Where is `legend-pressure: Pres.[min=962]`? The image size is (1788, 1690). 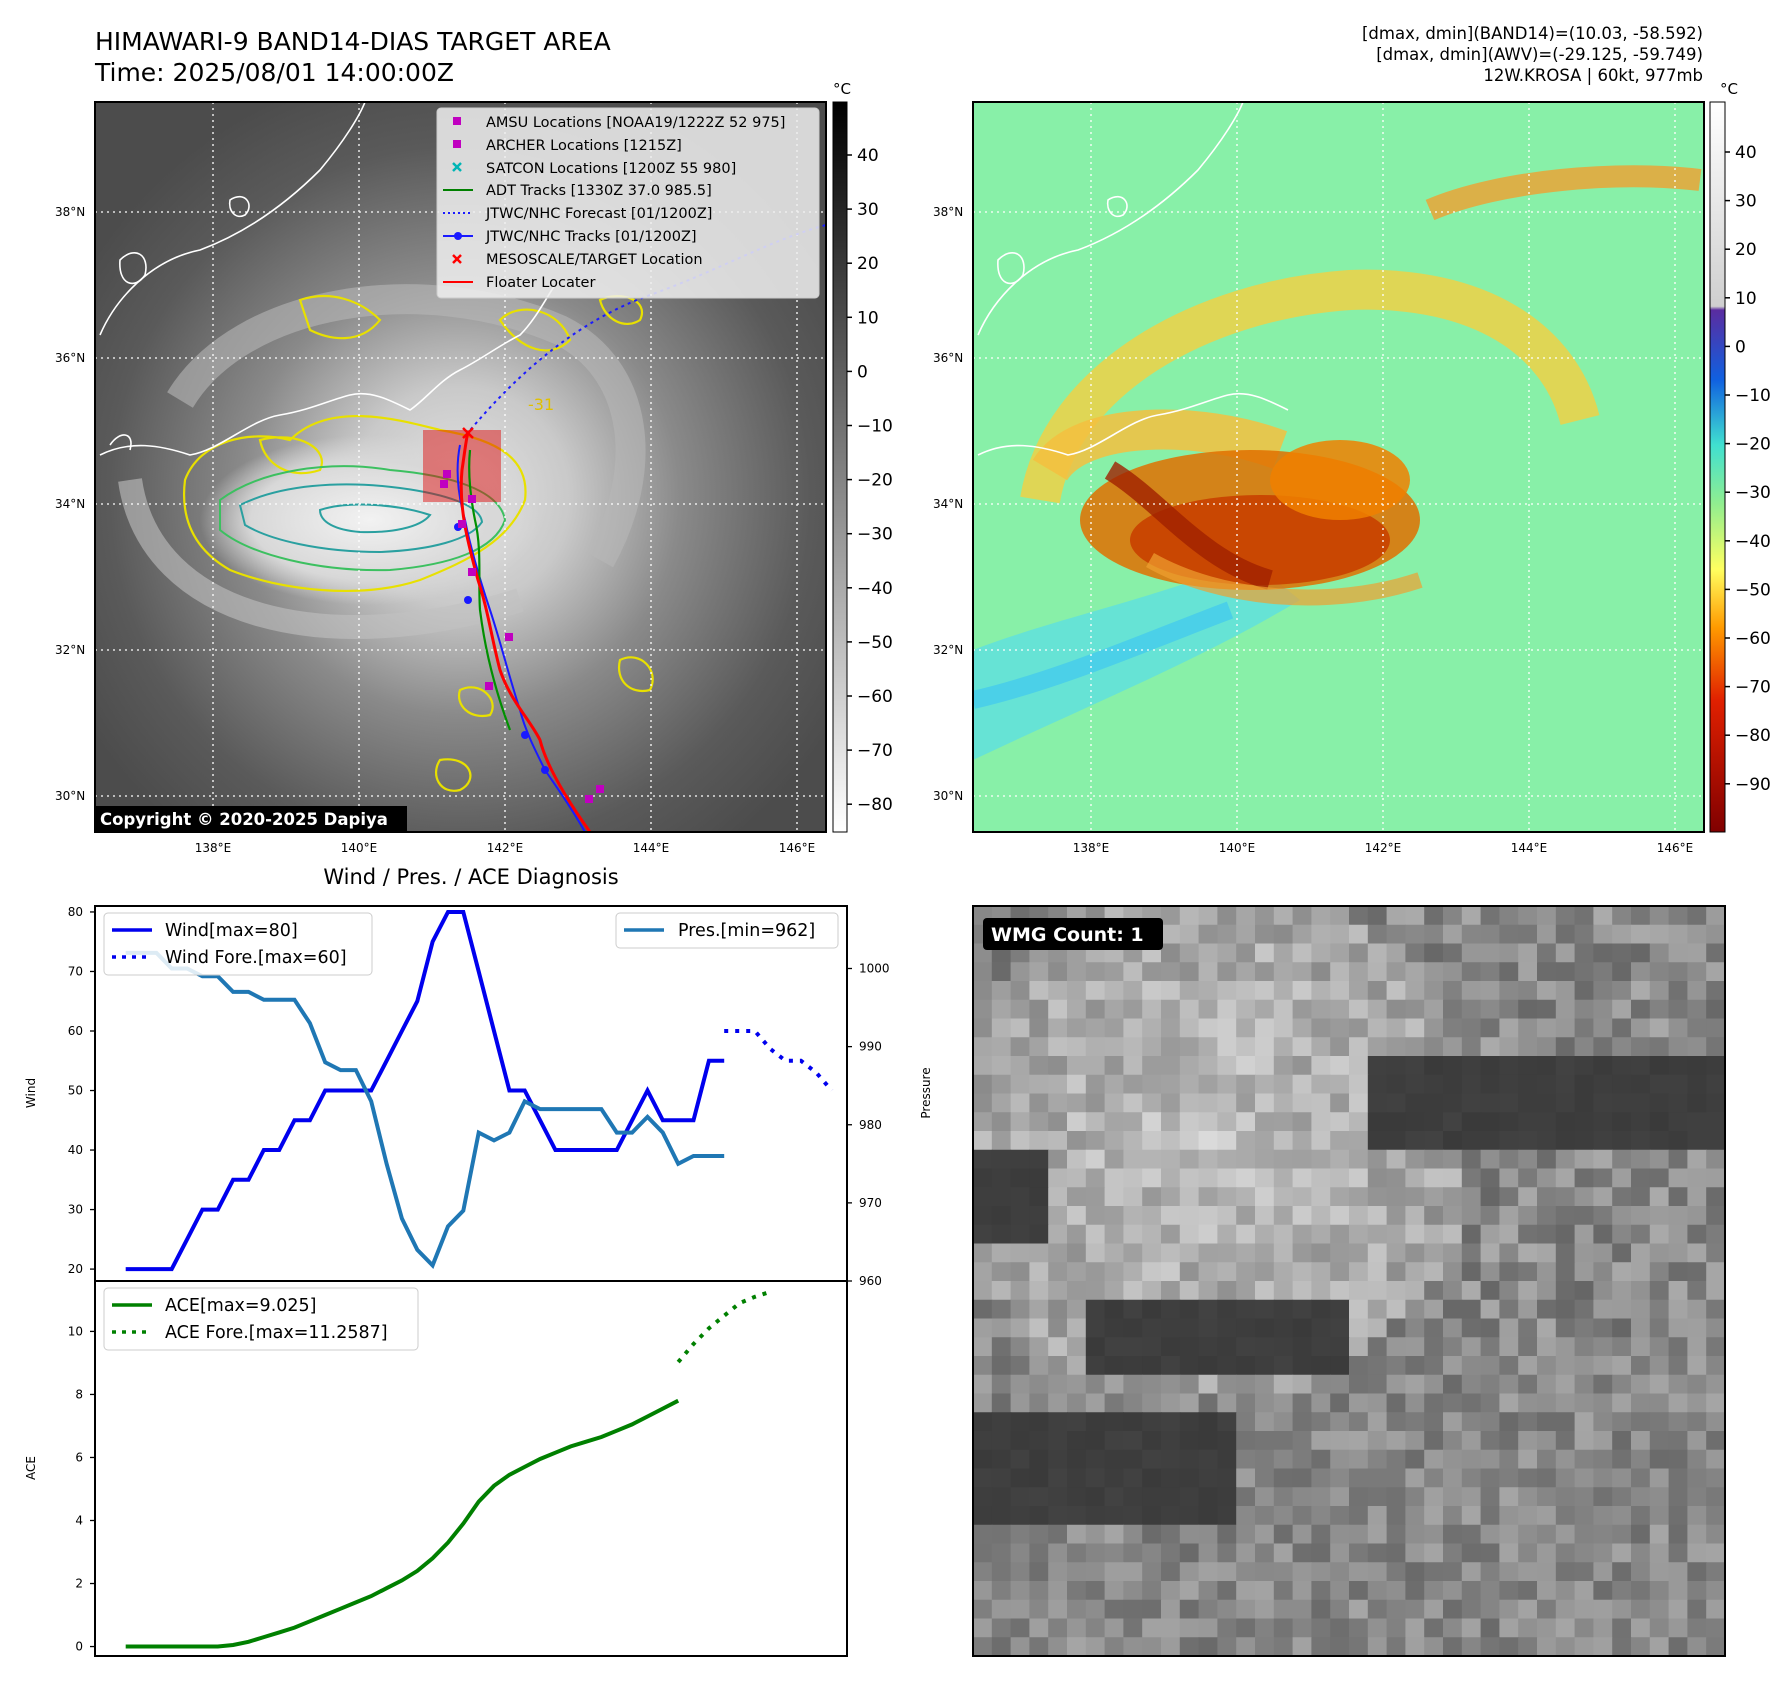 legend-pressure: Pres.[min=962] is located at coordinates (746, 931).